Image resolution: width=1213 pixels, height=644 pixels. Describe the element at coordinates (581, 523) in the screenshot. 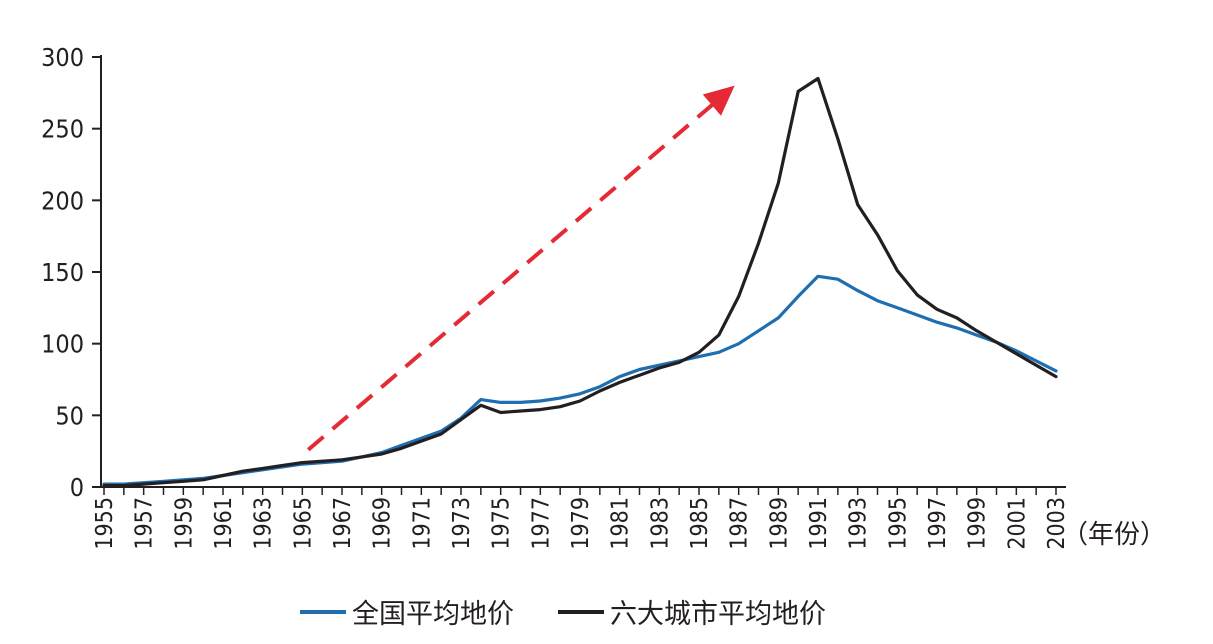

I see `x-tick-label: 1979` at that location.